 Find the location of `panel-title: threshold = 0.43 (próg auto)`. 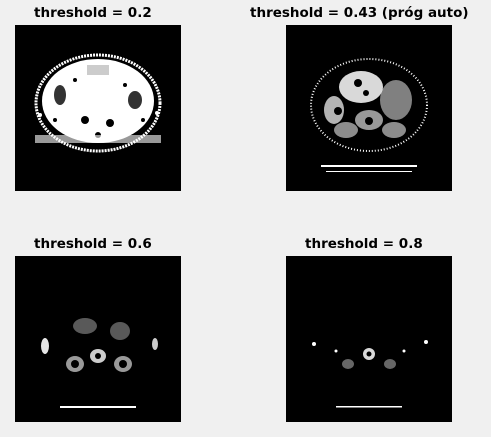

panel-title: threshold = 0.43 (próg auto) is located at coordinates (359, 13).